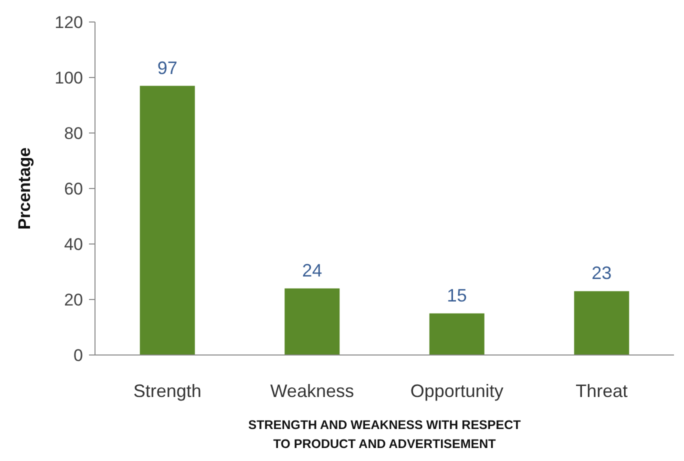 The width and height of the screenshot is (684, 461). Describe the element at coordinates (385, 434) in the screenshot. I see `x-axis-title: STRENGTH AND WEAKNESS WITH RESPECT TO PRODUCT AND ADVERTISEMENT` at that location.